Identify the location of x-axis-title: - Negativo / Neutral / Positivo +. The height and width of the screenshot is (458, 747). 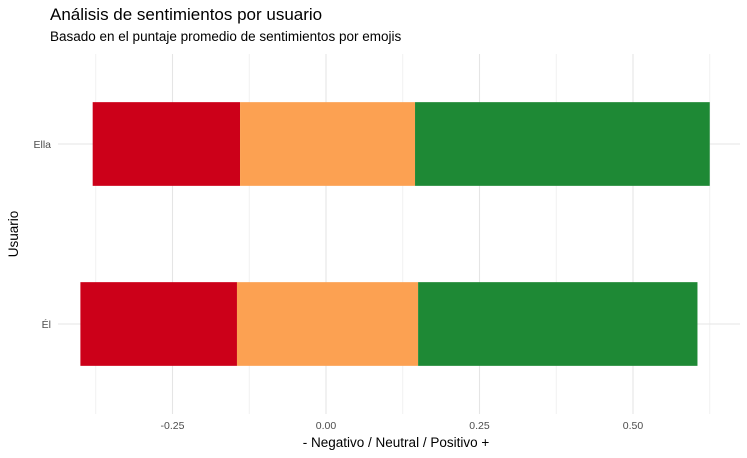
(396, 442).